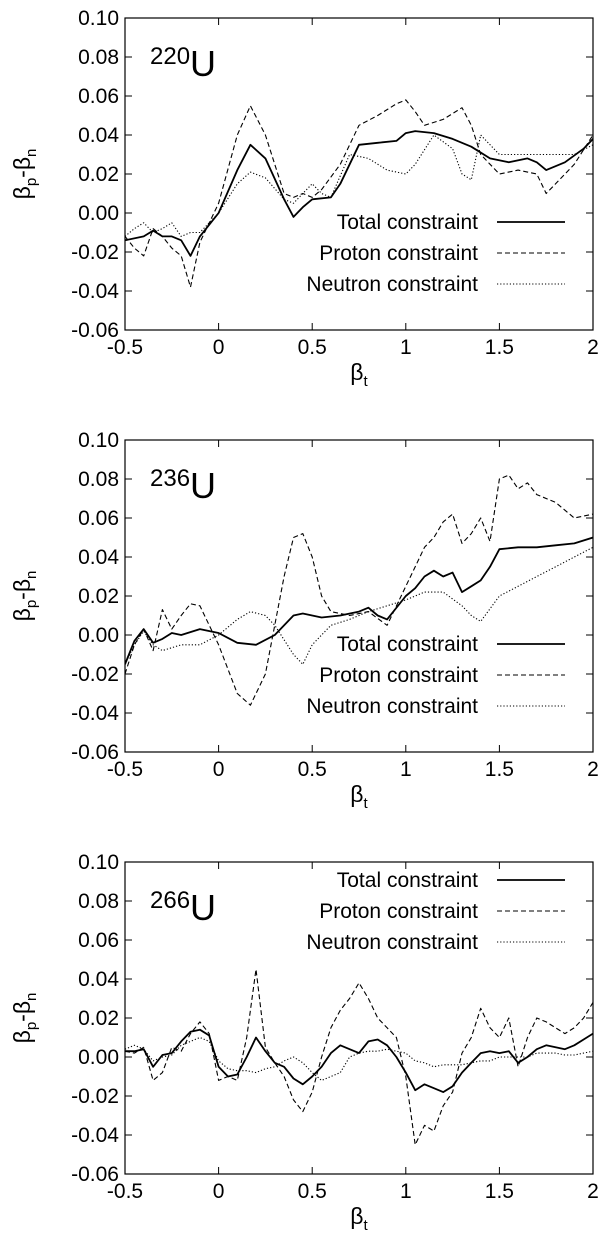 The height and width of the screenshot is (1245, 605). I want to click on nucleus-label: 266U, so click(183, 907).